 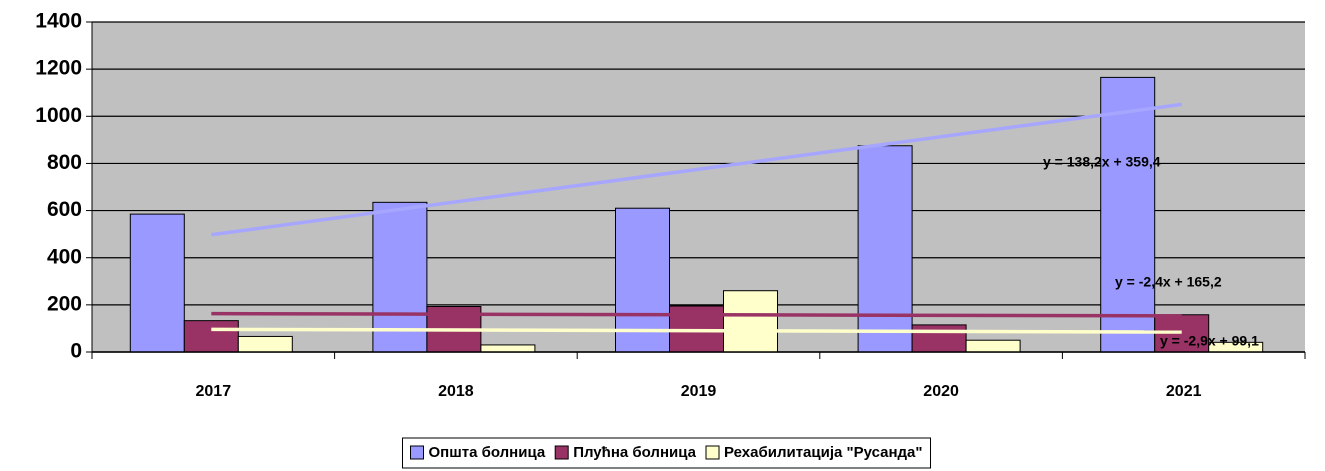 What do you see at coordinates (823, 452) in the screenshot?
I see `legend-label: Рехабилитација "Русанда"` at bounding box center [823, 452].